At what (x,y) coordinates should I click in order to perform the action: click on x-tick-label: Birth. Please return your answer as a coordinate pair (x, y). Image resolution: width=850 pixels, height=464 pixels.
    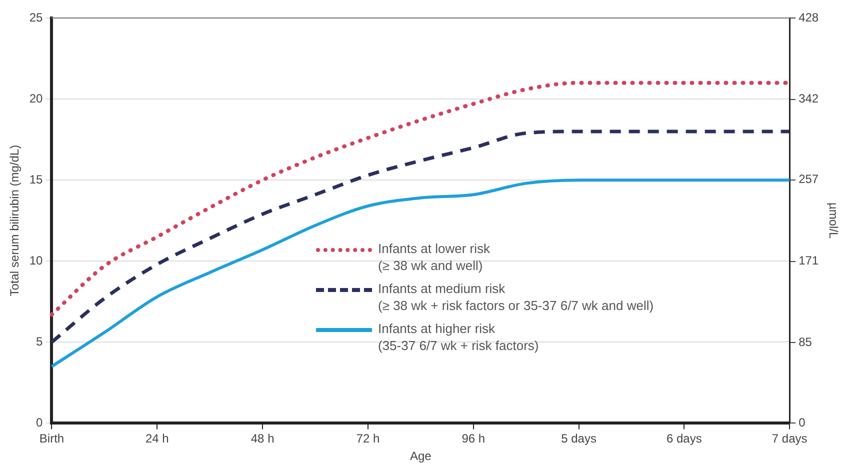
    Looking at the image, I should click on (51, 439).